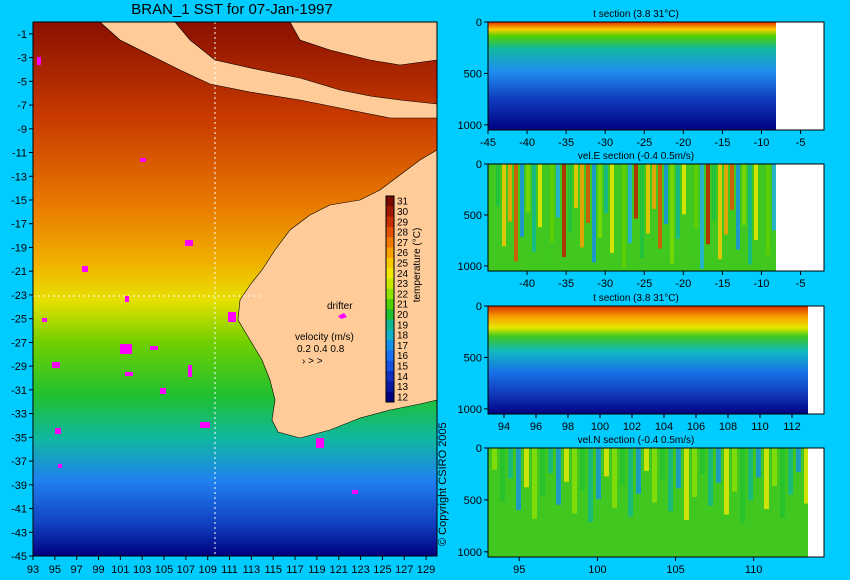 Image resolution: width=850 pixels, height=580 pixels. I want to click on copyright: © Copyright CSIRO 2005, so click(443, 484).